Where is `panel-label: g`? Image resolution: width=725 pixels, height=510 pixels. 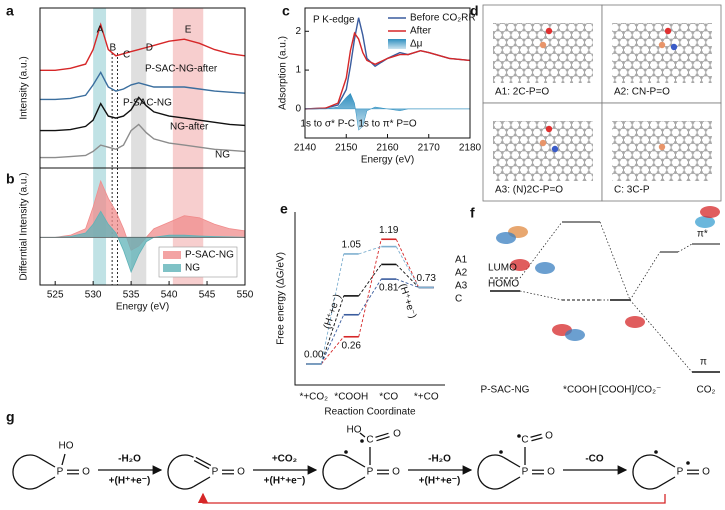
panel-label: g is located at coordinates (10, 417).